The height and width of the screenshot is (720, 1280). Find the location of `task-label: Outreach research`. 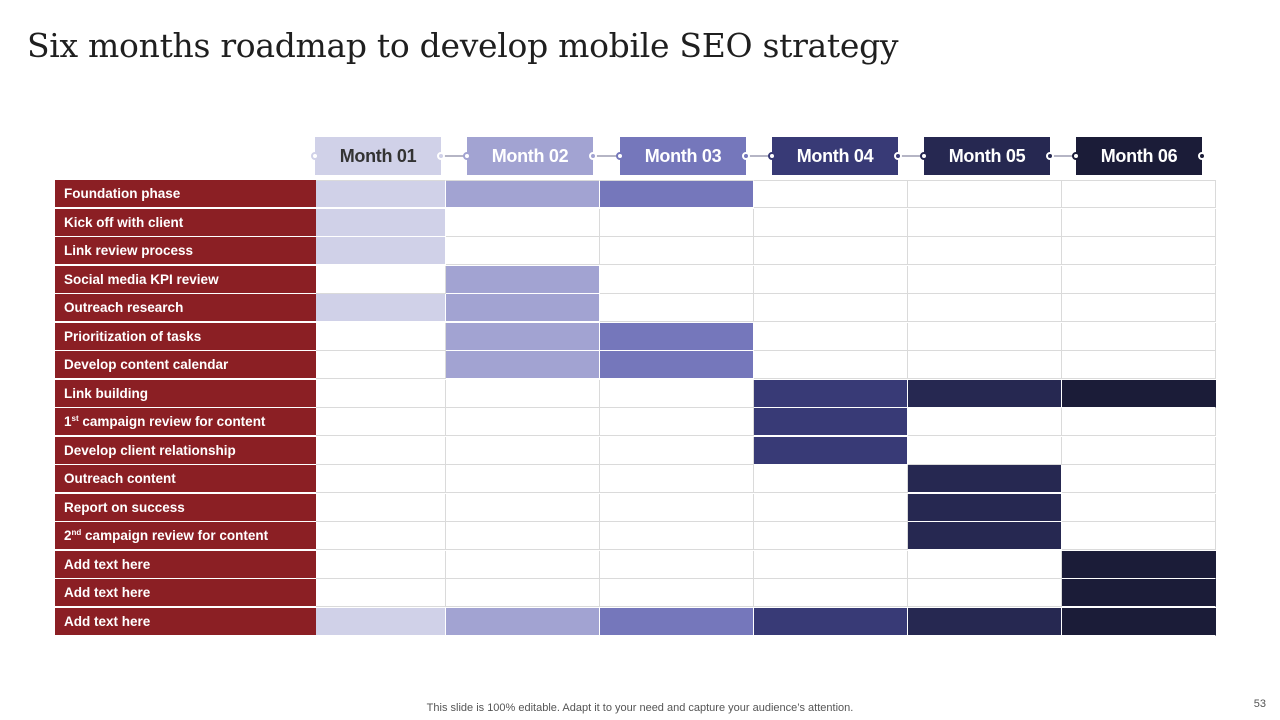

task-label: Outreach research is located at coordinates (185, 307).